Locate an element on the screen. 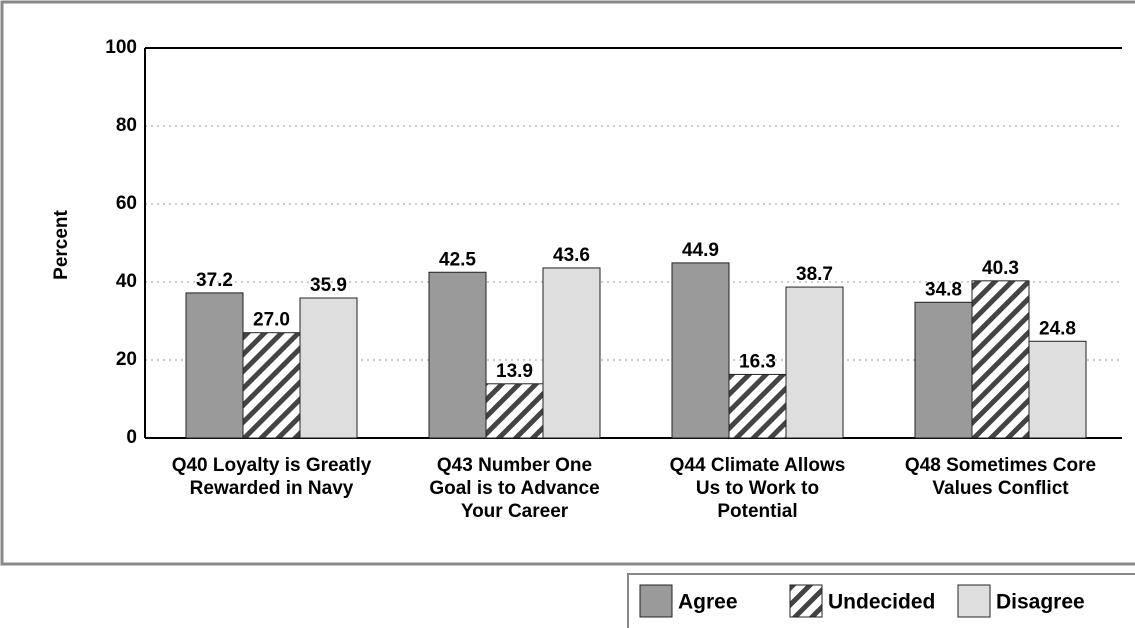 The width and height of the screenshot is (1135, 628). legend-label: Undecided is located at coordinates (881, 602).